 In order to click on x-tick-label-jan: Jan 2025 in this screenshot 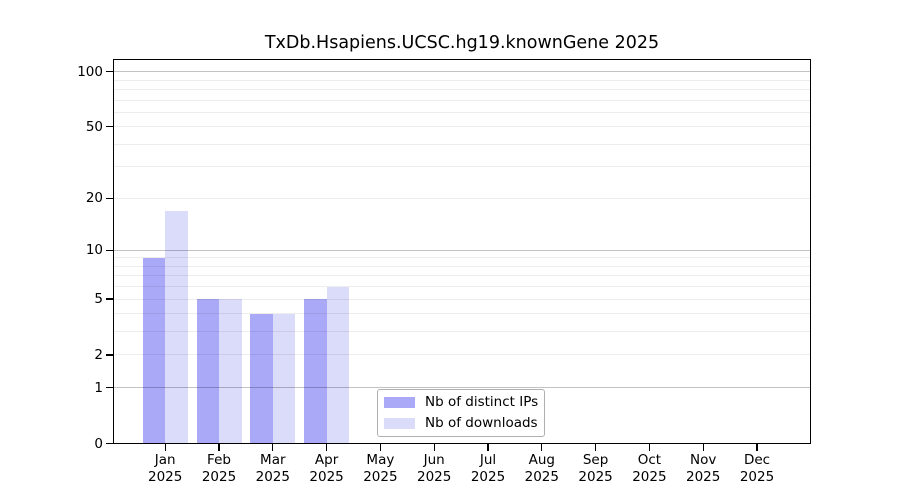, I will do `click(165, 469)`.